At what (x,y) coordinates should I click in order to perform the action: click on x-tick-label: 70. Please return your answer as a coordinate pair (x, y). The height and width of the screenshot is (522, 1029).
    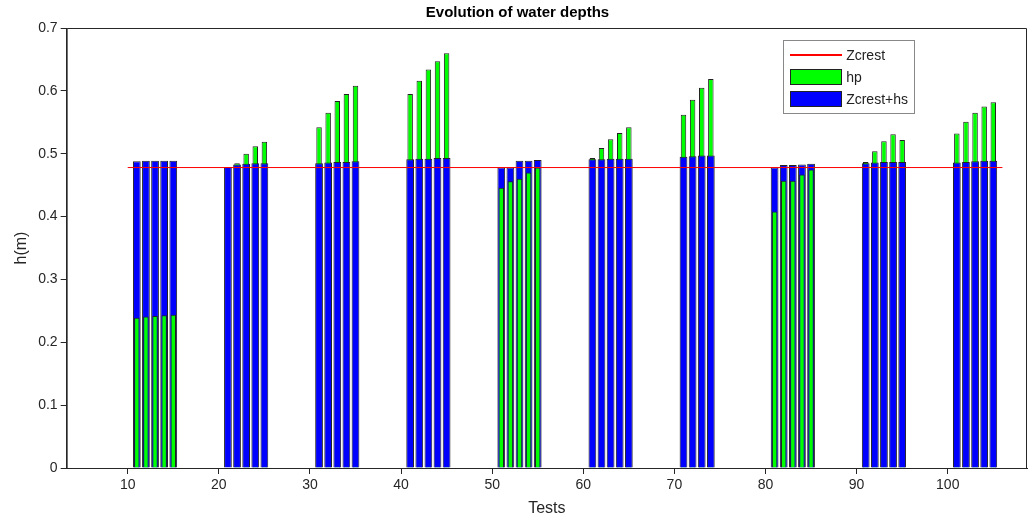
    Looking at the image, I should click on (674, 484).